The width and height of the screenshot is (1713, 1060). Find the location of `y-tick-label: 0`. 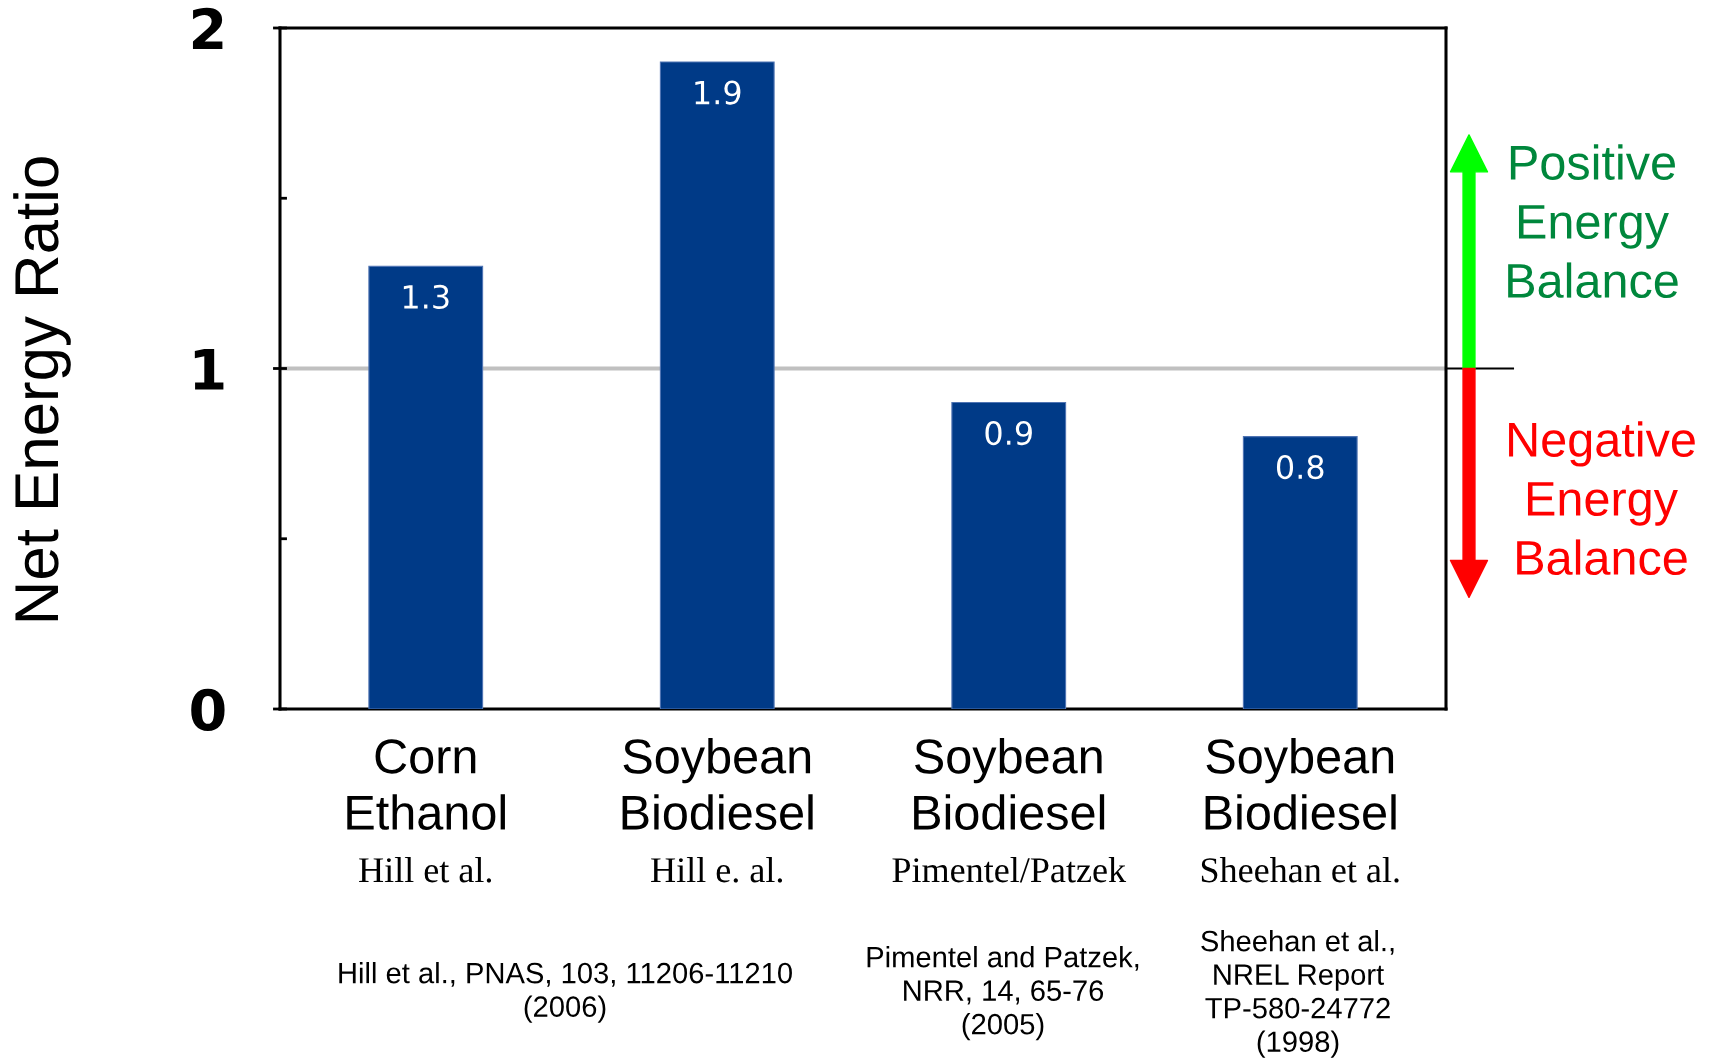

y-tick-label: 0 is located at coordinates (208, 709).